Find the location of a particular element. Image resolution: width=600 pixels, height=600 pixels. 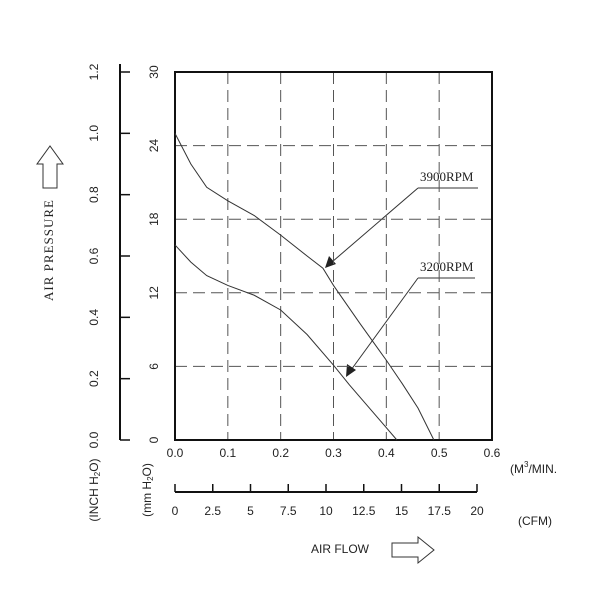

y-tick-label: 24 is located at coordinates (154, 146).